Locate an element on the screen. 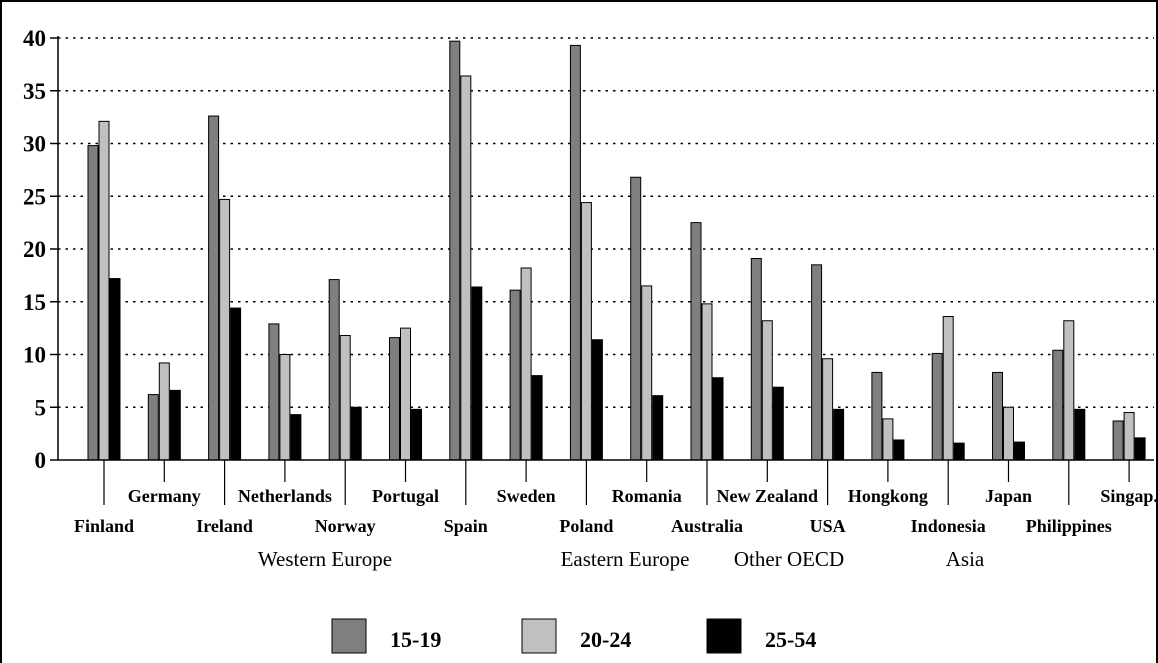 Image resolution: width=1158 pixels, height=663 pixels. region-label: Eastern Europe is located at coordinates (625, 559).